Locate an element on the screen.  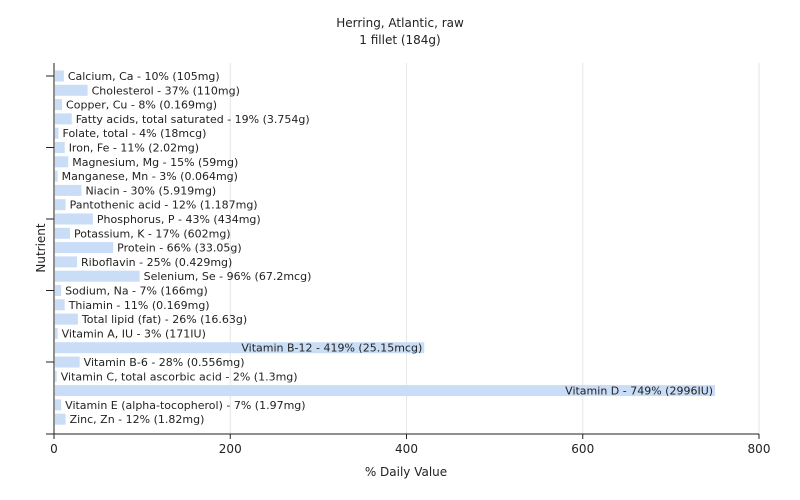
x-tick-label-0: 0 is located at coordinates (54, 449).